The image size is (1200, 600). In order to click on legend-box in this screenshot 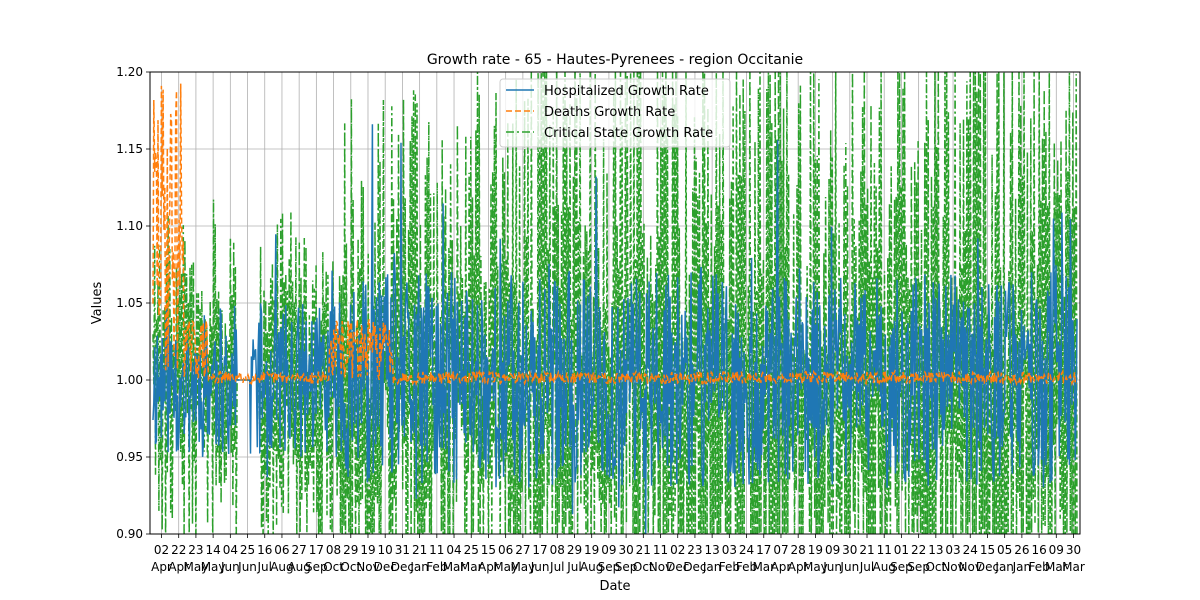, I will do `click(615, 113)`.